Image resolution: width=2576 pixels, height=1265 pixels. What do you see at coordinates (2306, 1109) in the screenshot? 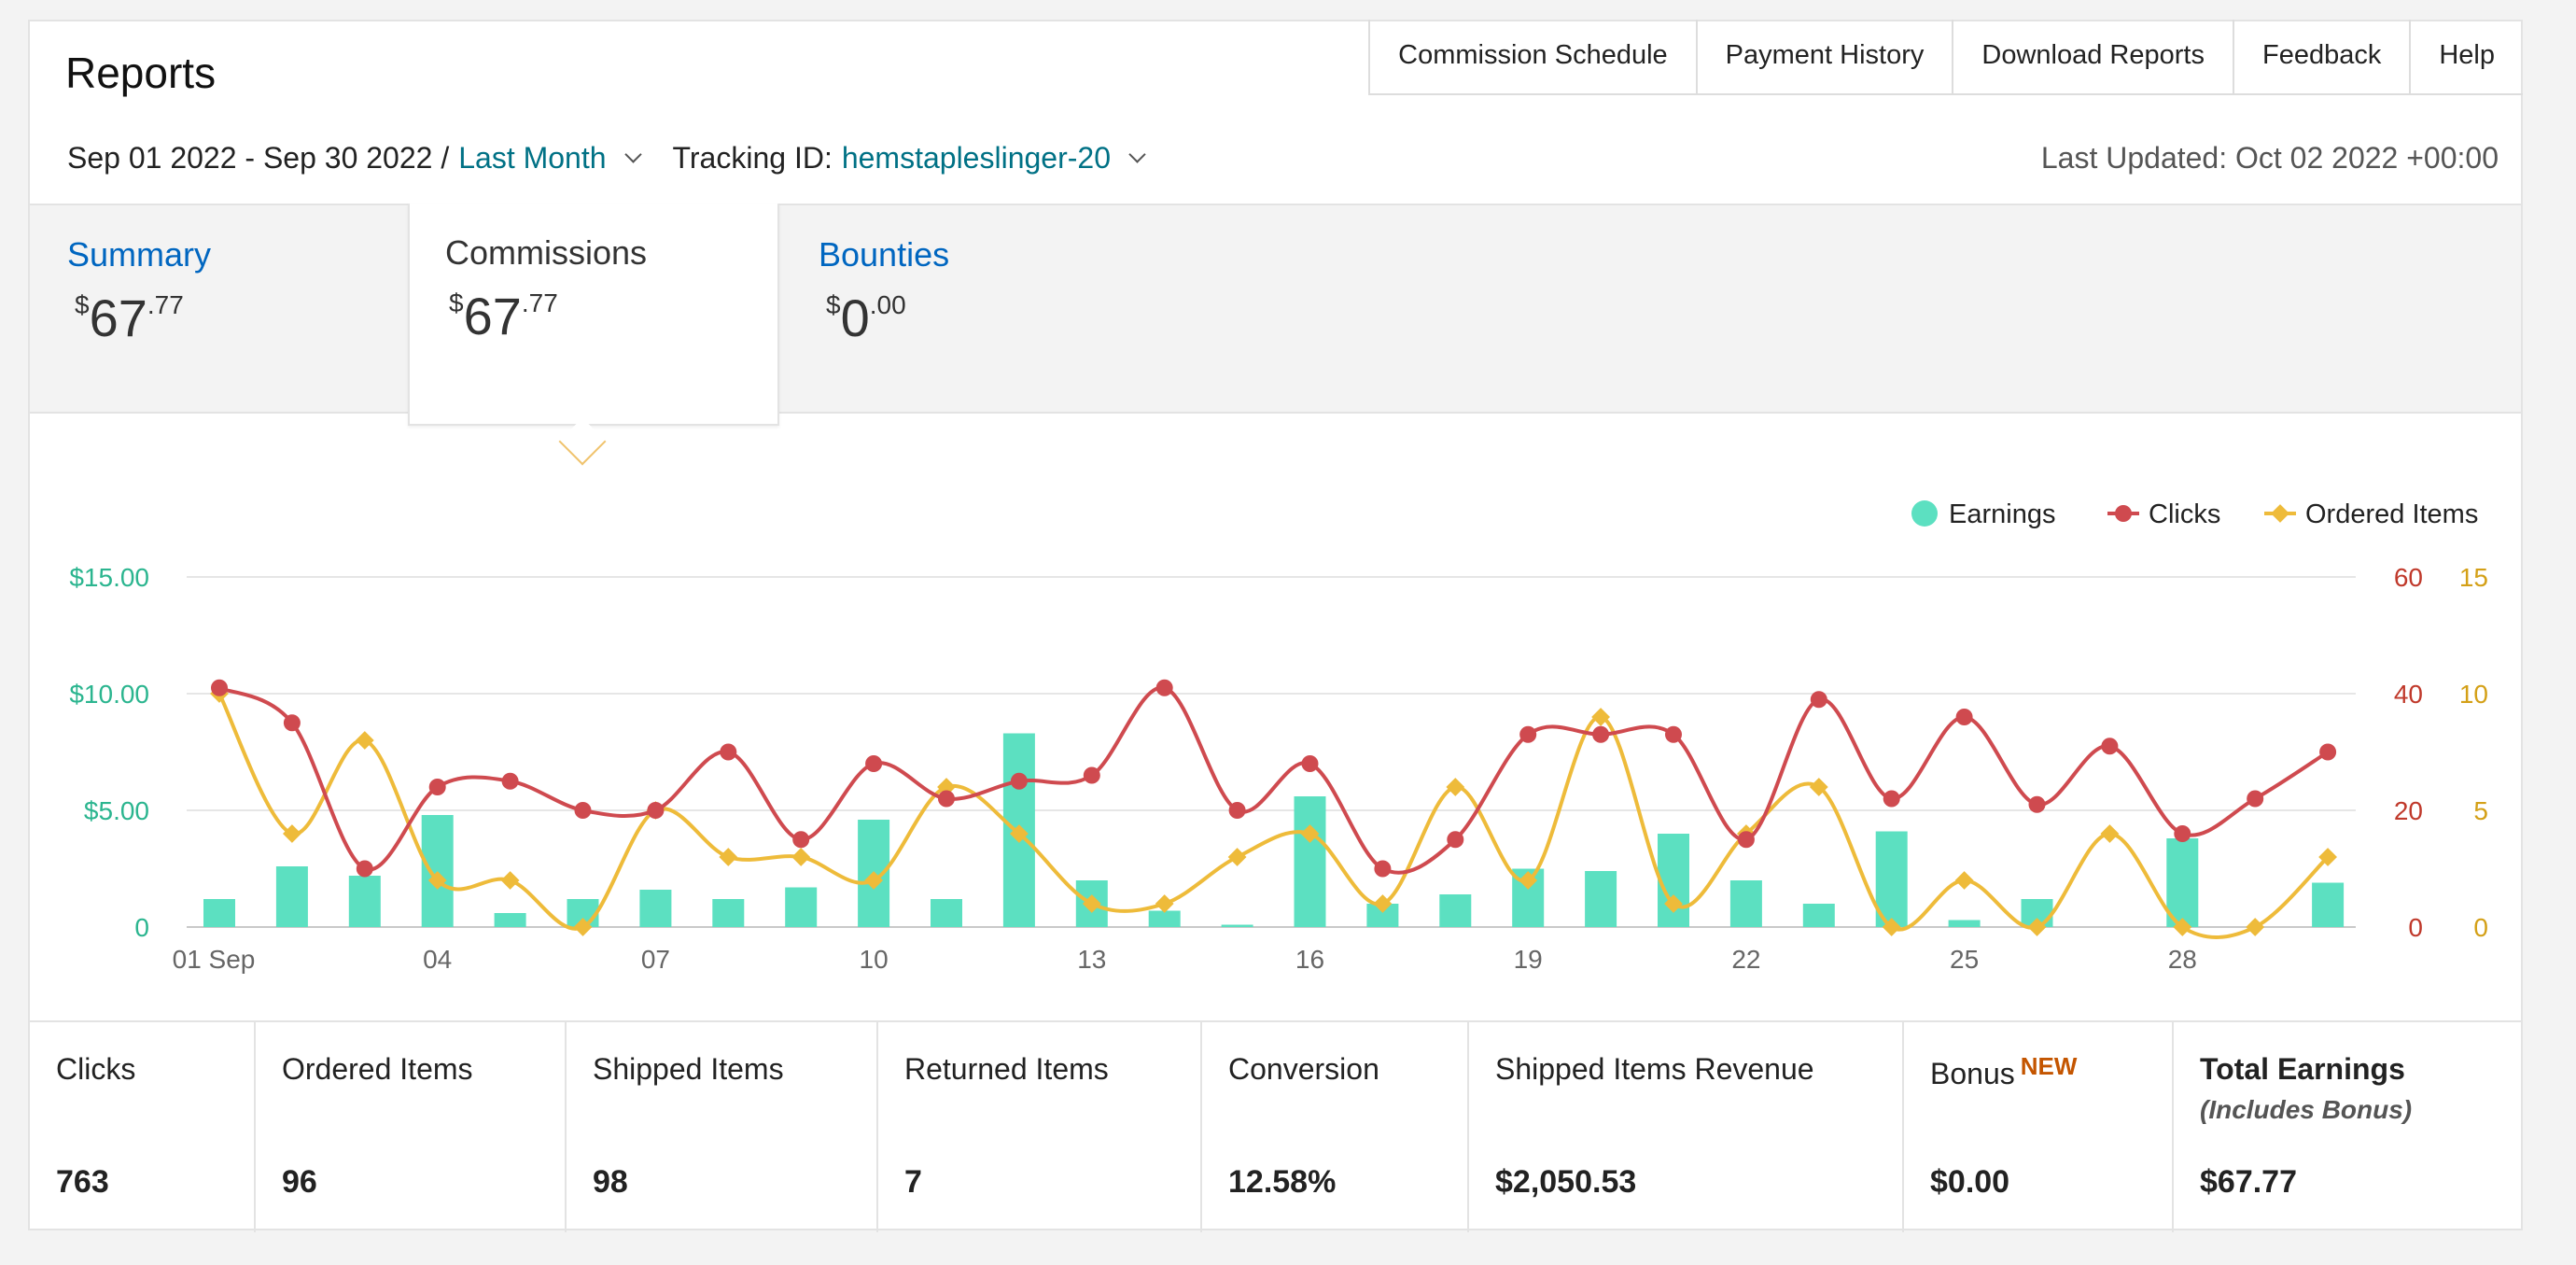
I see `stat-sublabel: (Includes Bonus)` at bounding box center [2306, 1109].